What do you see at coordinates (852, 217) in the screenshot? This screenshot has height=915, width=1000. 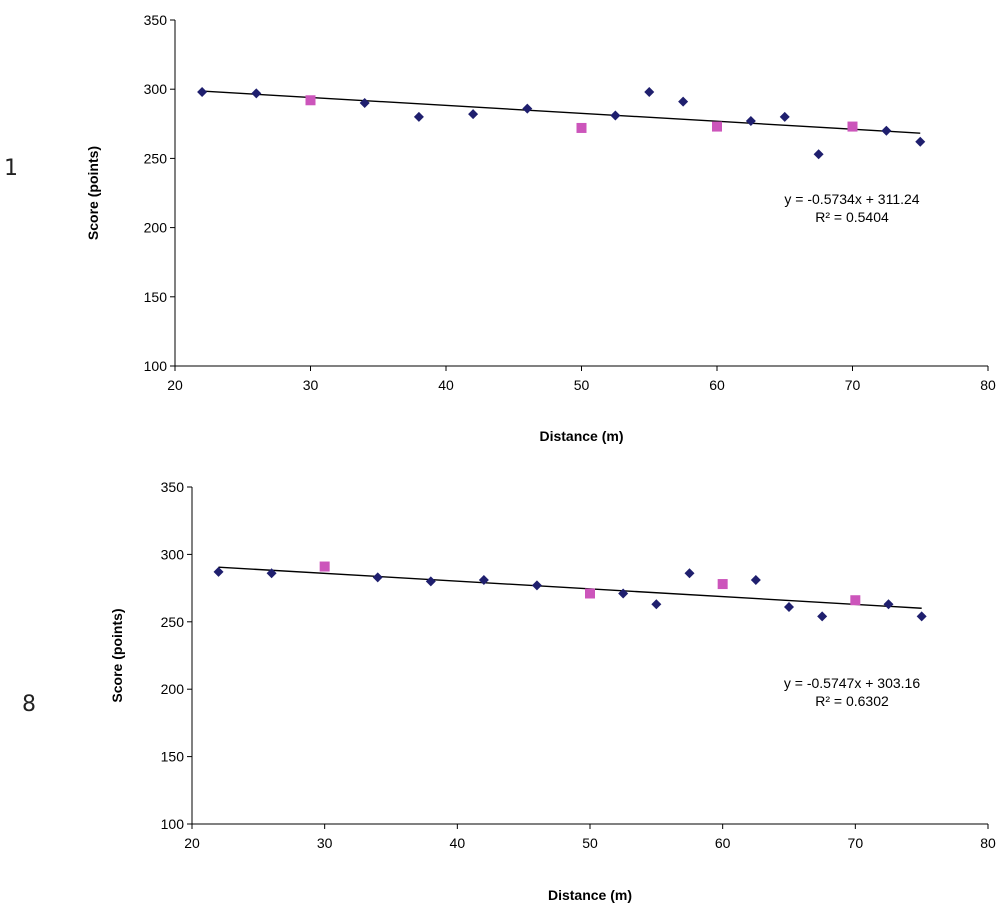 I see `r-squared-value: R² = 0.5404` at bounding box center [852, 217].